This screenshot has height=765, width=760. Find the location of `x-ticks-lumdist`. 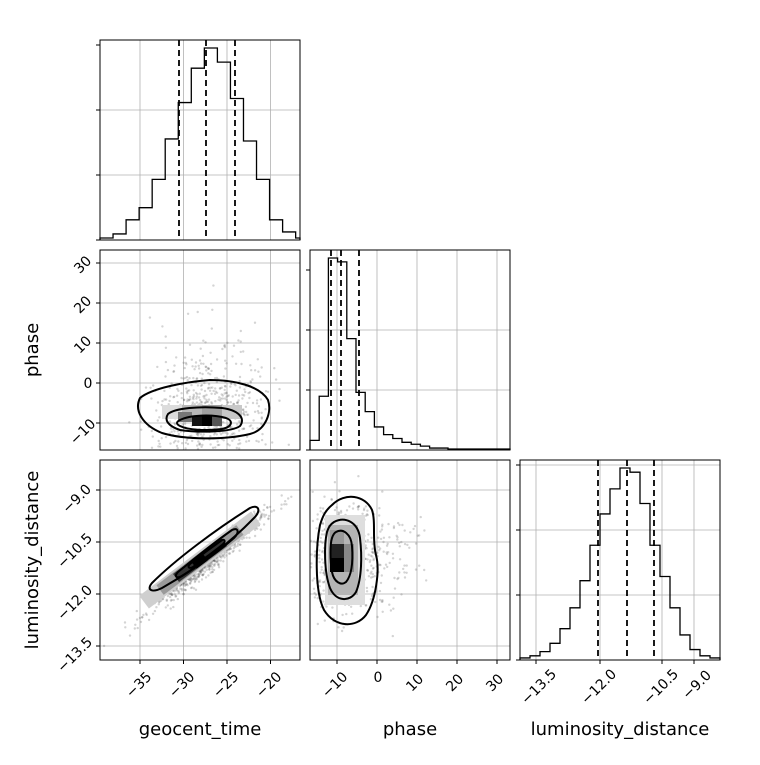

x-ticks-lumdist is located at coordinates (615, 662).